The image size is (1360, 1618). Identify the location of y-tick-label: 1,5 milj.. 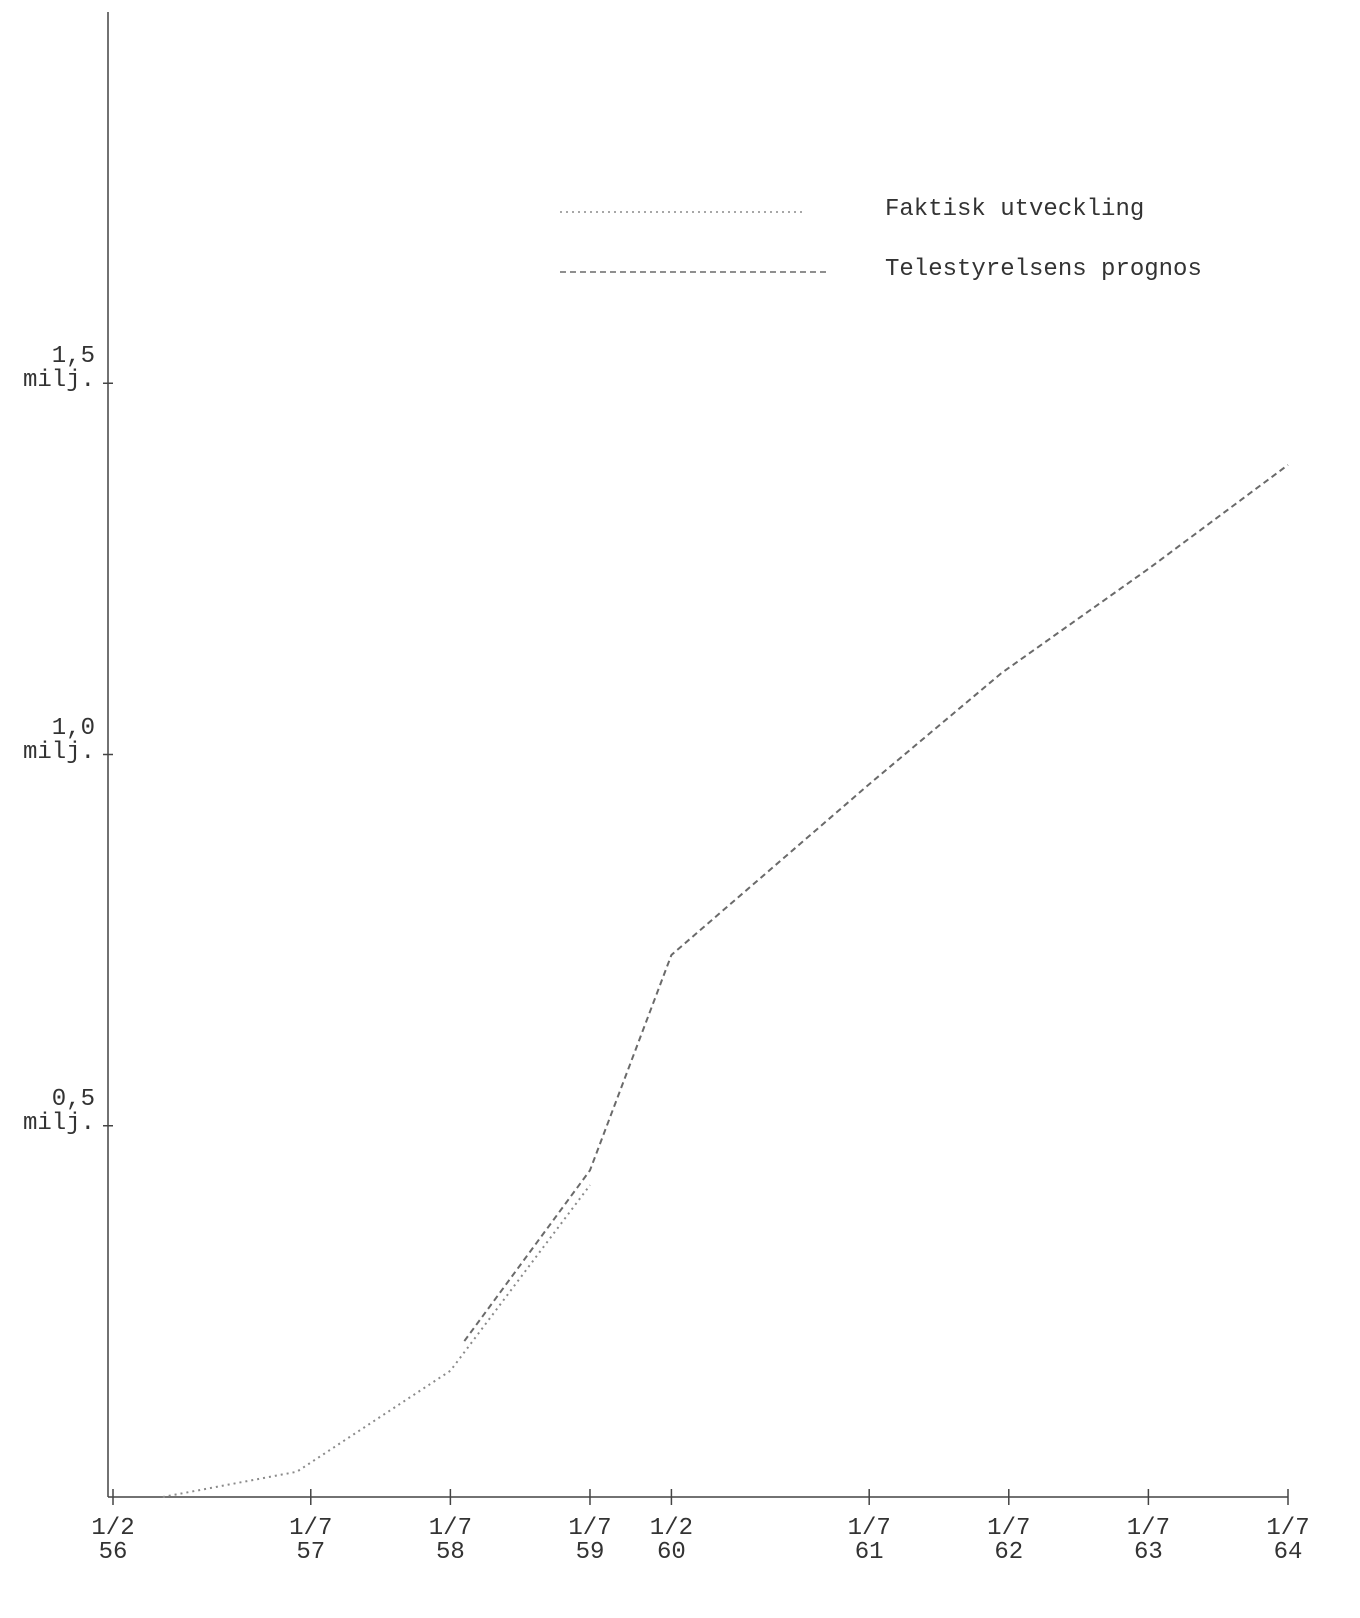
(58, 369).